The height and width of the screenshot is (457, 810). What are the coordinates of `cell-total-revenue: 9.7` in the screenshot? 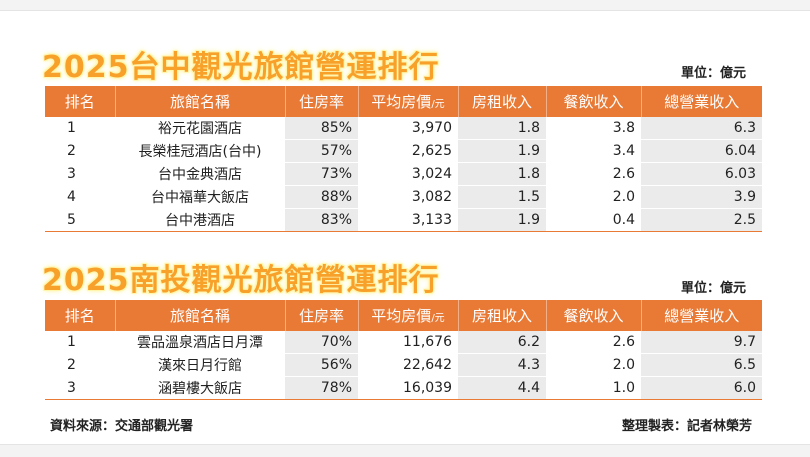 It's located at (701, 342).